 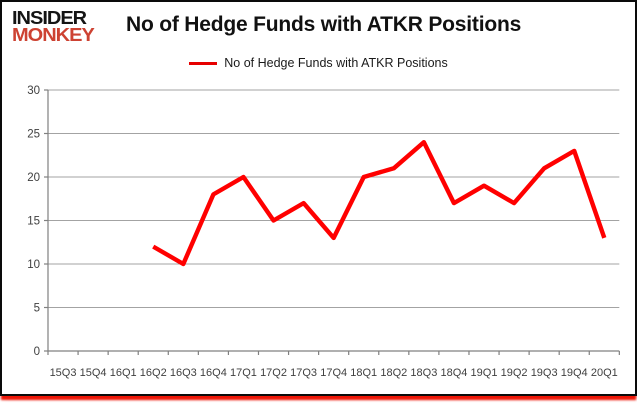 I want to click on legend: No of Hedge Funds with ATKR Positions, so click(x=318, y=63).